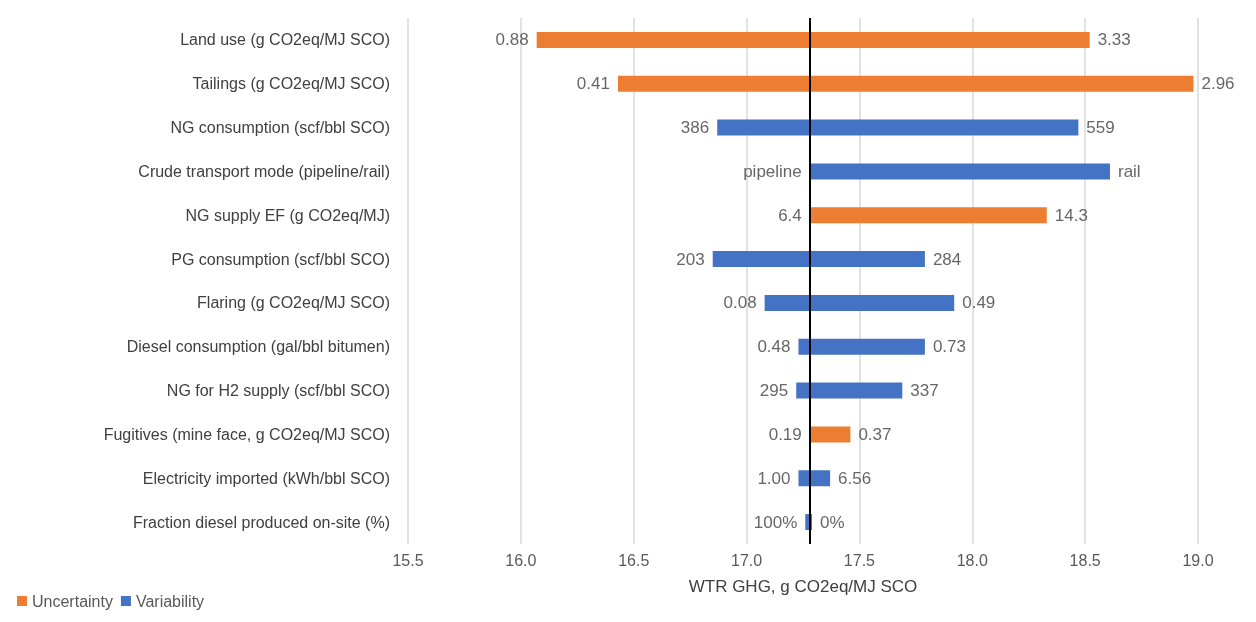  I want to click on y-tick-label: Fugitives (mine face, g CO2eq/MJ SCO), so click(246, 434).